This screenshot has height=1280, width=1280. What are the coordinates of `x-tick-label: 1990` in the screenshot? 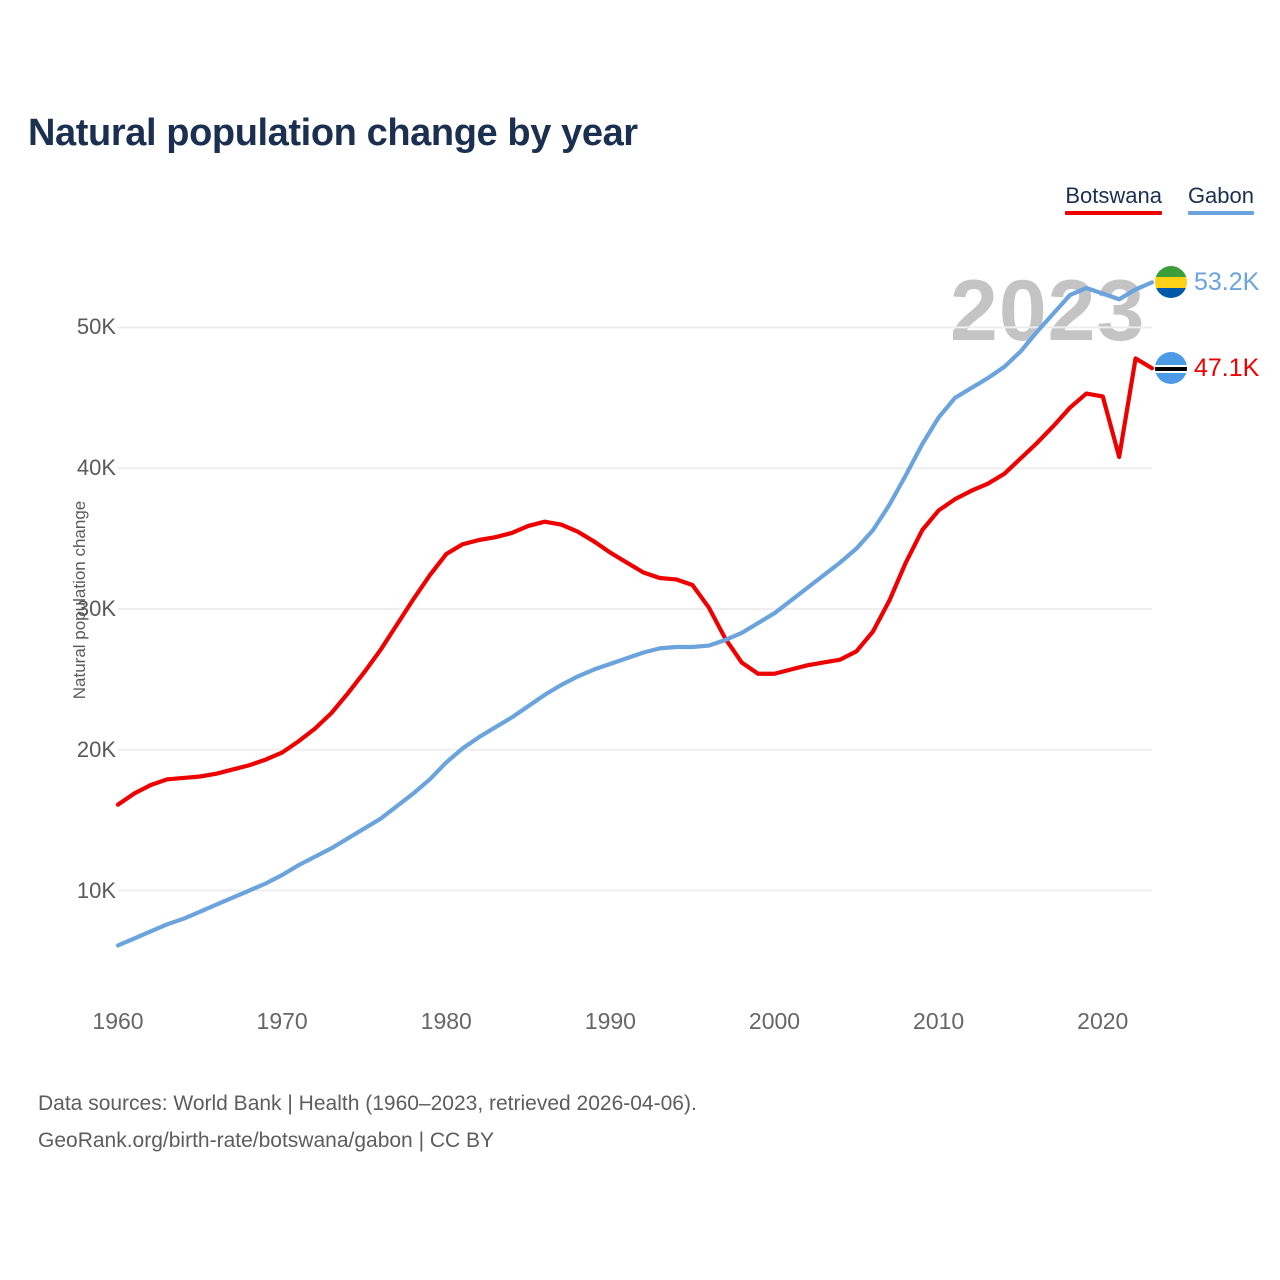 It's located at (610, 1021).